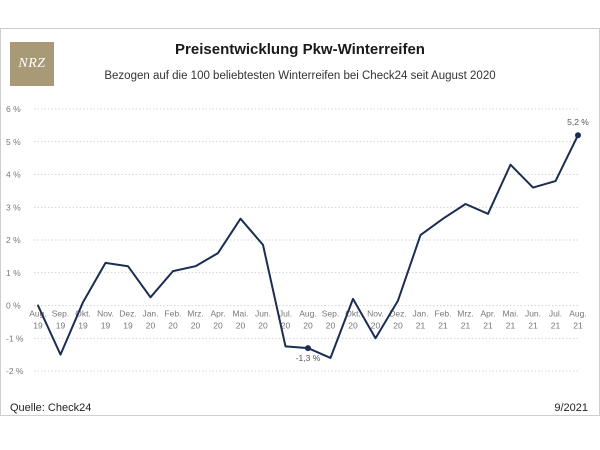 The width and height of the screenshot is (600, 450). What do you see at coordinates (300, 49) in the screenshot?
I see `chart-title: Preisentwicklung Pkw-Winterreifen` at bounding box center [300, 49].